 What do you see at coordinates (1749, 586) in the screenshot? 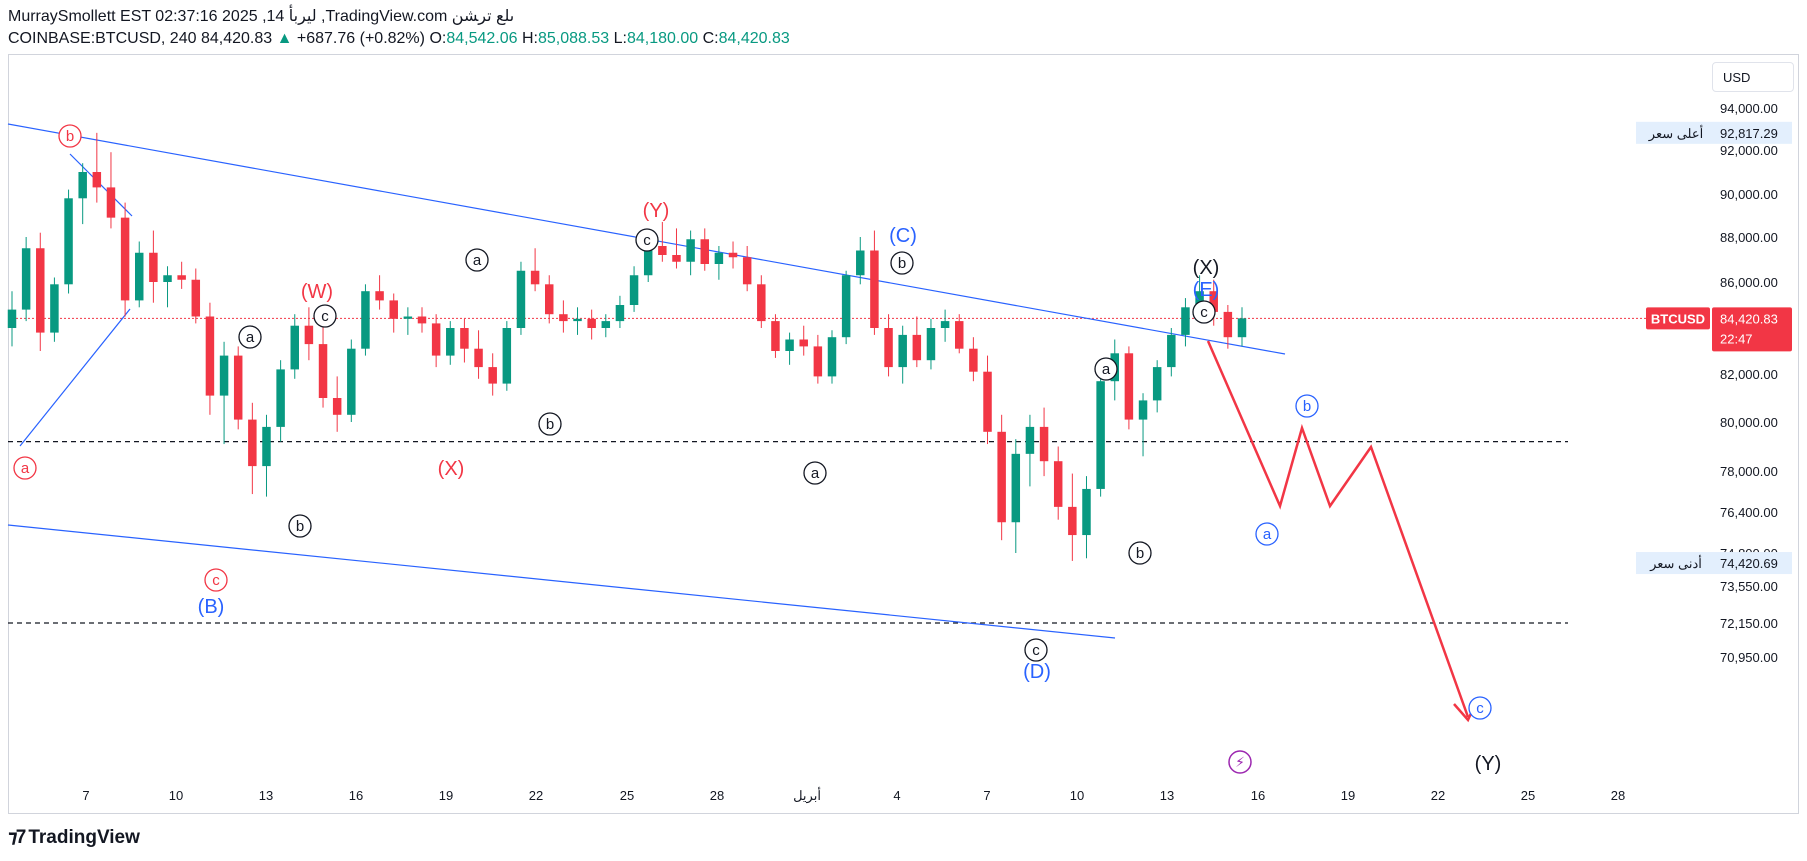
I see `y-axis-label: 73,550.00` at bounding box center [1749, 586].